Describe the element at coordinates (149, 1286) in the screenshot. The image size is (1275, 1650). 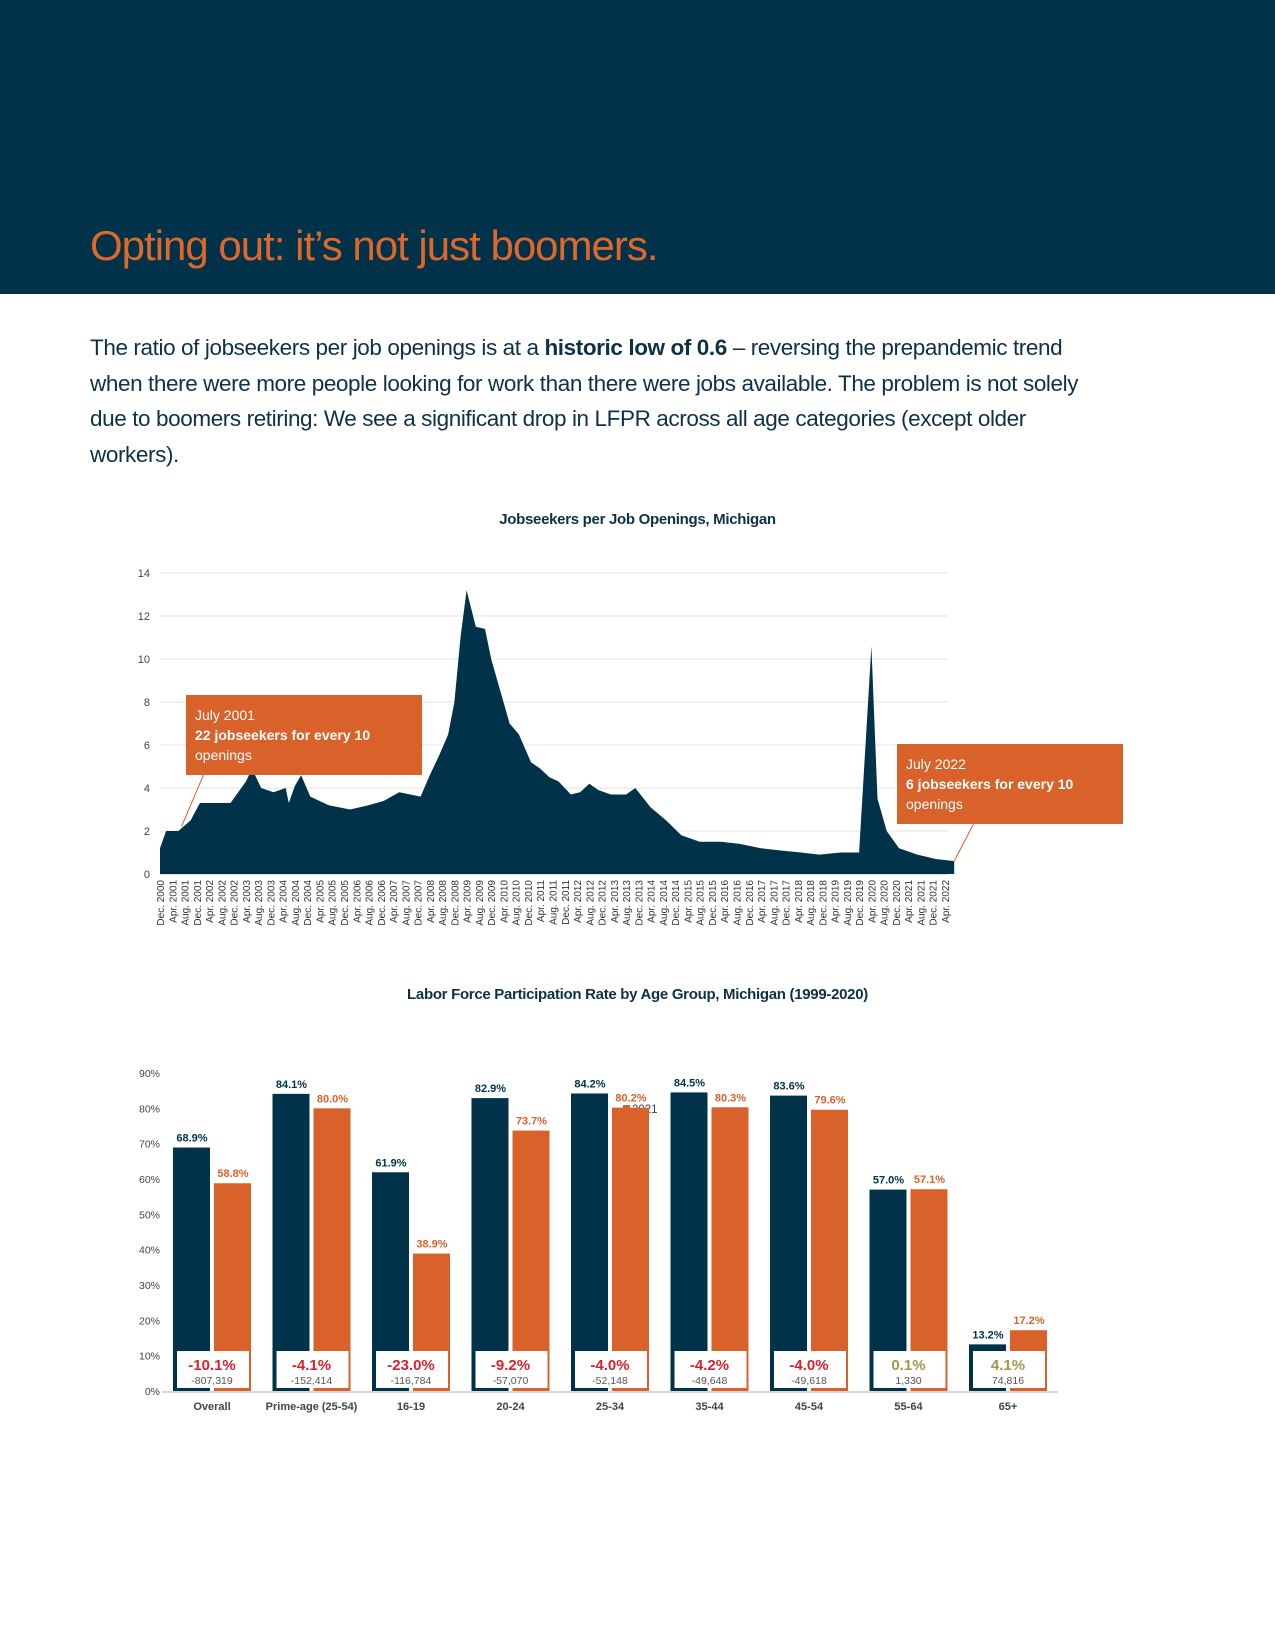
I see `y-tick-label: 30%` at that location.